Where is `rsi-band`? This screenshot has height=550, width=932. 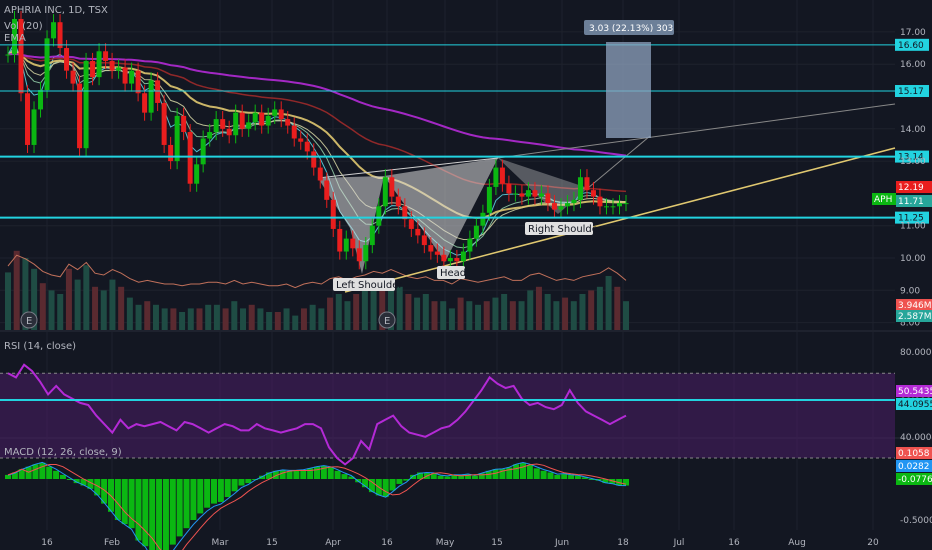 rsi-band is located at coordinates (447, 415).